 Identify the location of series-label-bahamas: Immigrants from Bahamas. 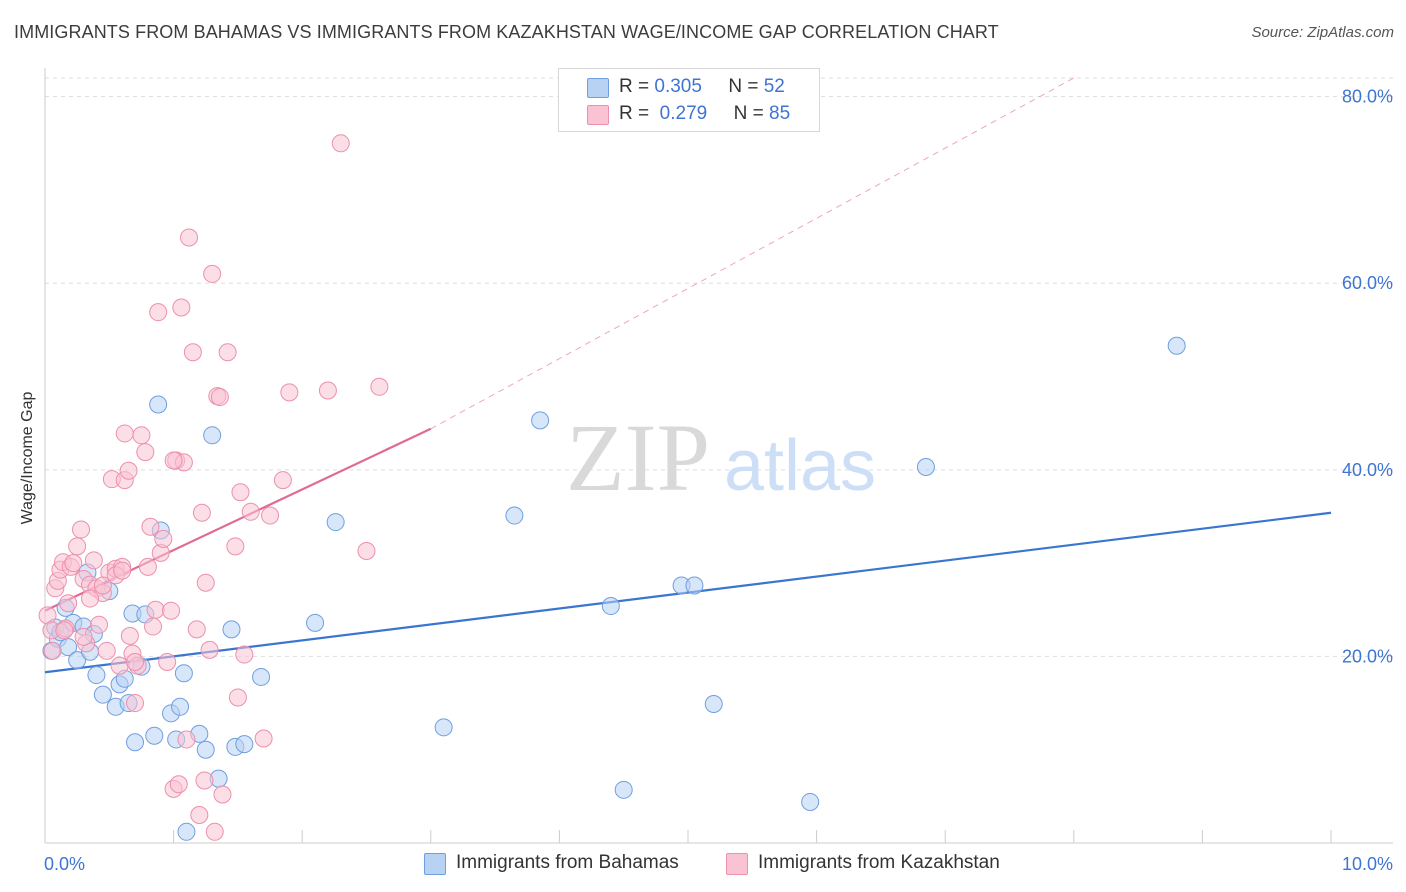
(567, 862).